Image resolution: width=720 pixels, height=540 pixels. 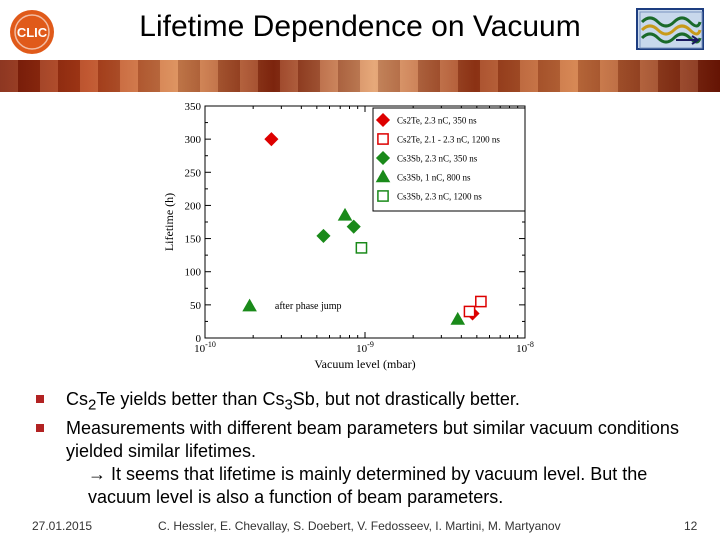 What do you see at coordinates (308, 306) in the screenshot?
I see `chart-annotation: after phase jump` at bounding box center [308, 306].